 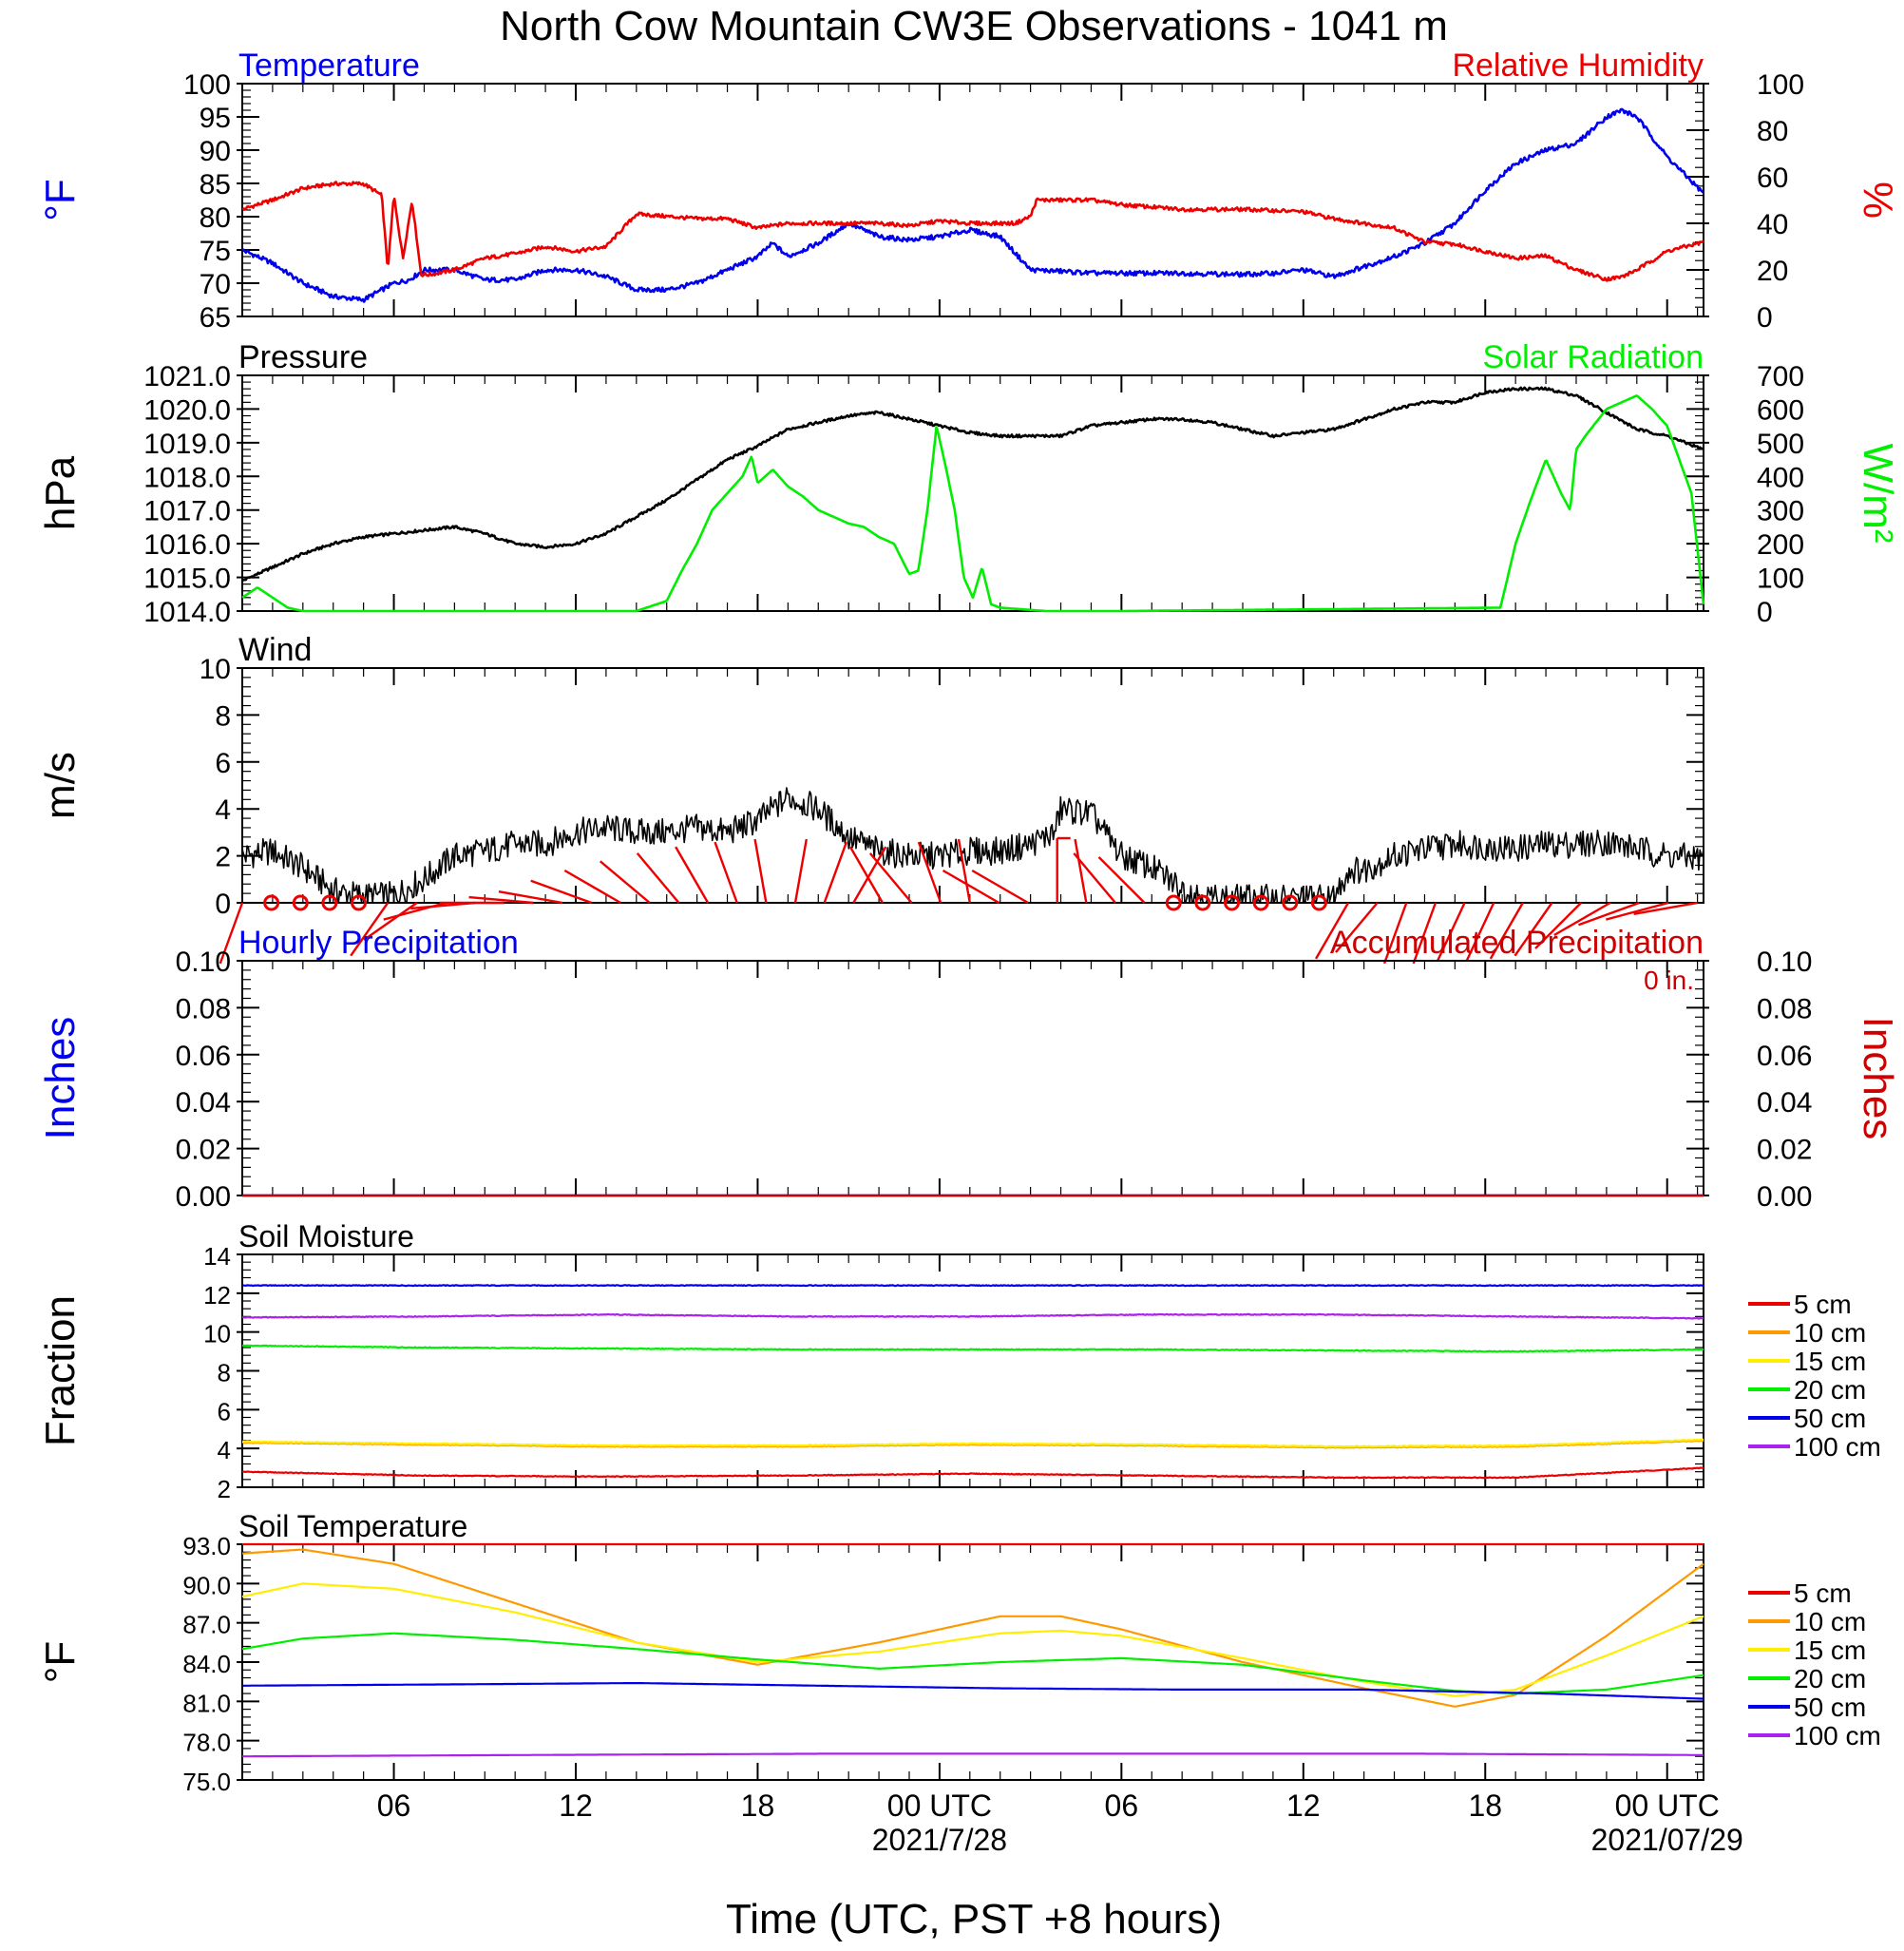 I want to click on x-tick-label: 18, so click(x=1485, y=1806).